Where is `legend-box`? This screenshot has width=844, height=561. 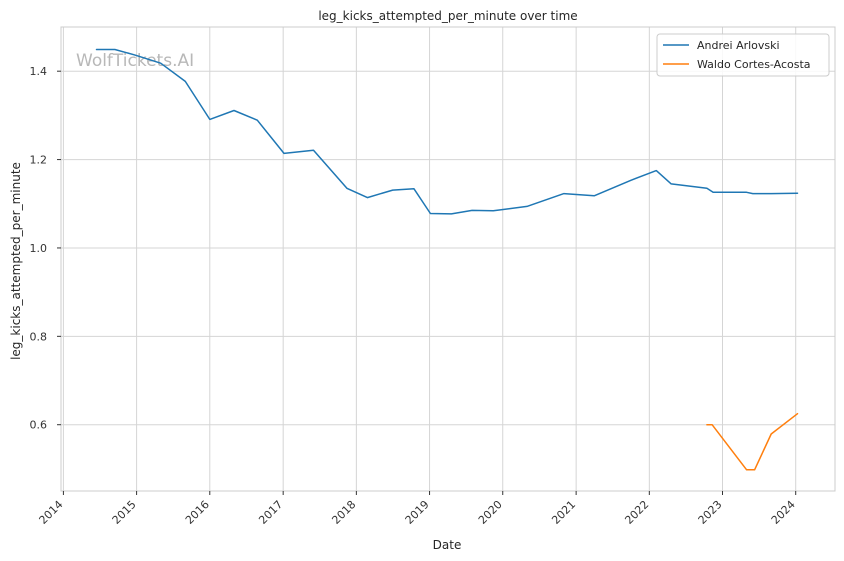
legend-box is located at coordinates (743, 55).